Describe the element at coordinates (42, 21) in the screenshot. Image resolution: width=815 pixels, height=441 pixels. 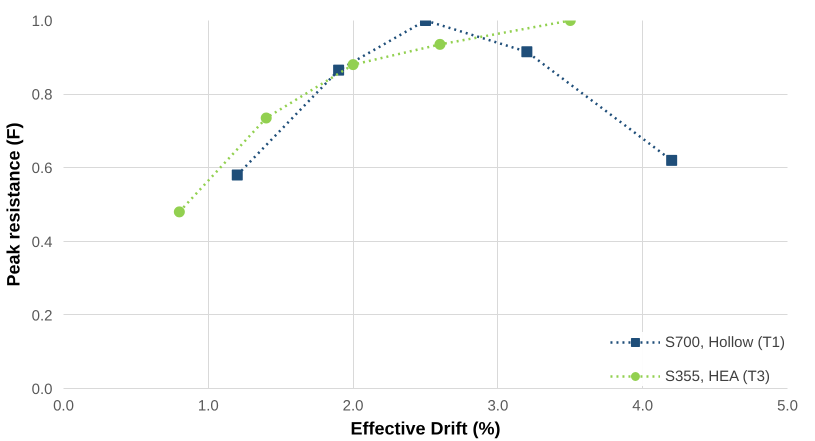
I see `y-tick-label: 1.0` at that location.